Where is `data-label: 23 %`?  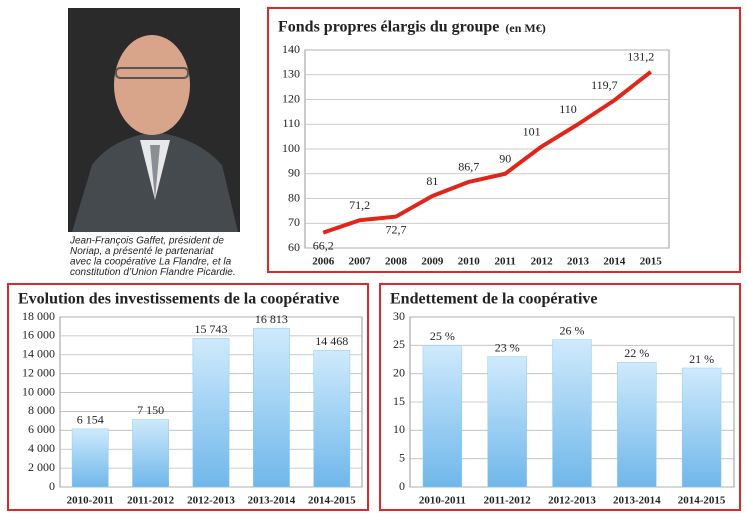 data-label: 23 % is located at coordinates (507, 347).